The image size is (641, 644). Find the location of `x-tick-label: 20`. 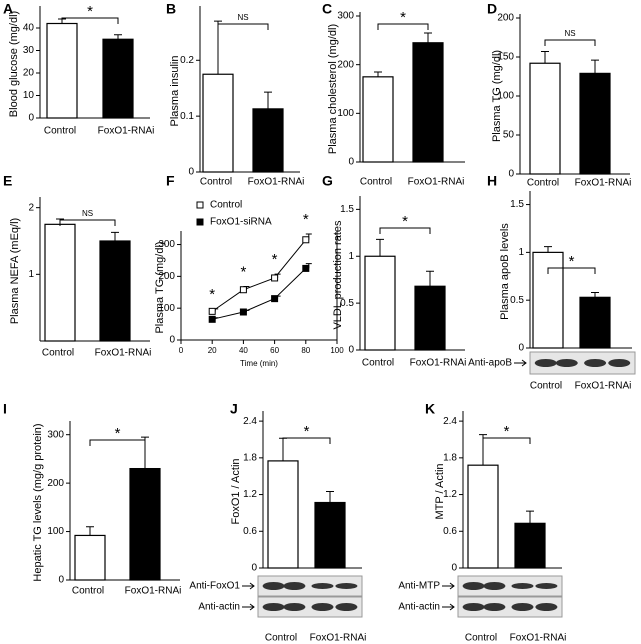

x-tick-label: 20 is located at coordinates (212, 350).